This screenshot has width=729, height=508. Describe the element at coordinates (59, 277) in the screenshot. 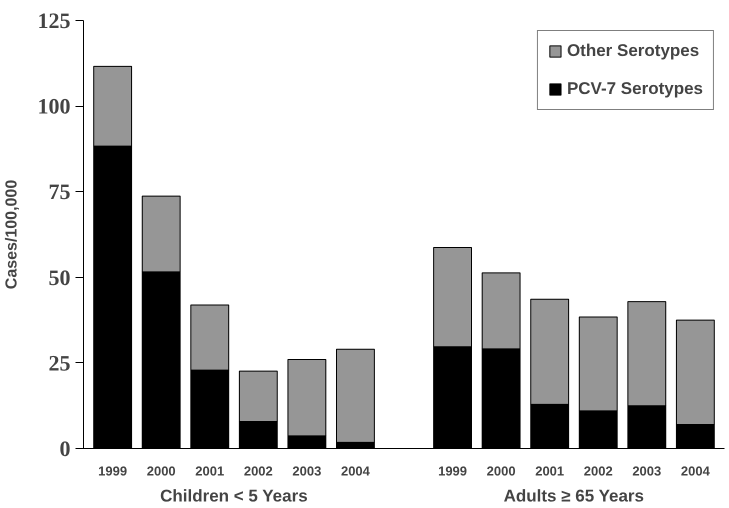

I see `y-tick-label: 50` at that location.